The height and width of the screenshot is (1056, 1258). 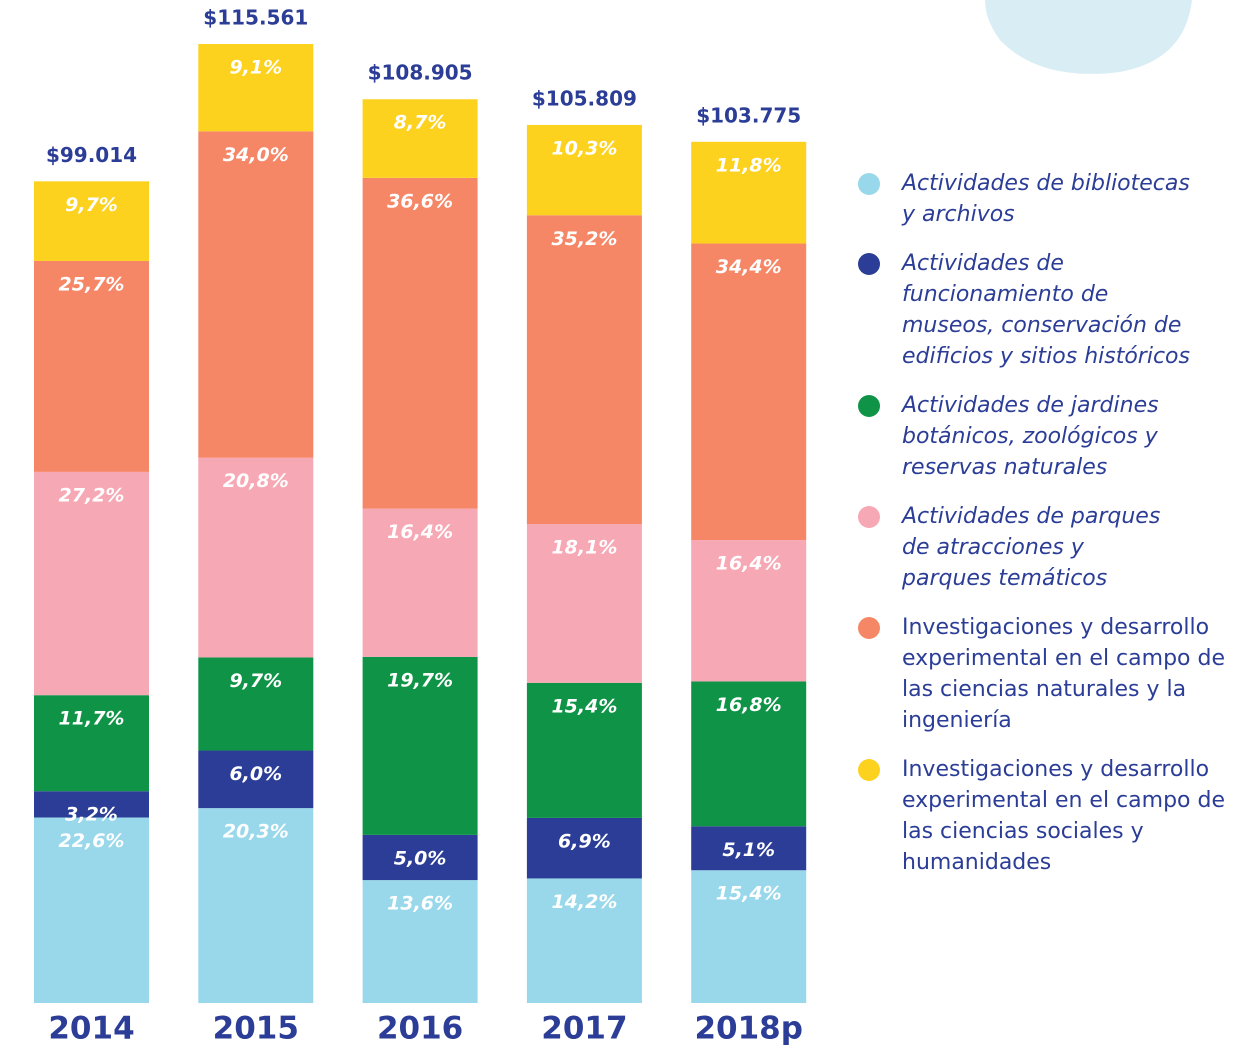 I want to click on data-label: 16,8%, so click(x=749, y=705).